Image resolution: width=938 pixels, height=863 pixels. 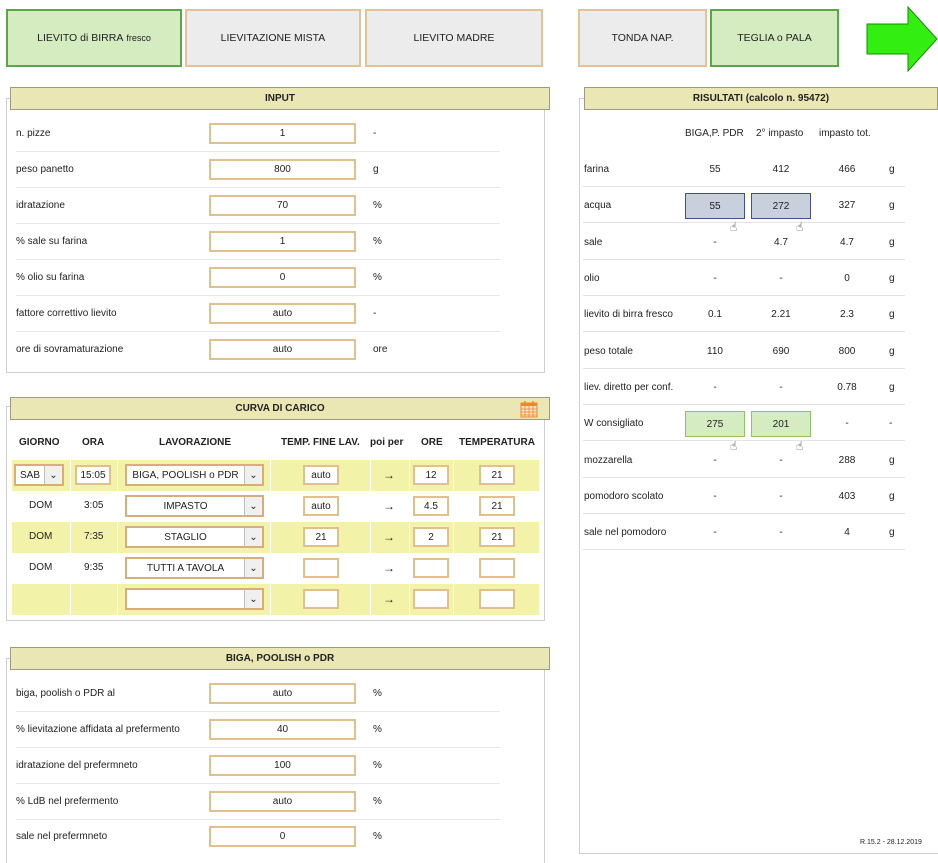 I want to click on input-unit: -, so click(x=375, y=133).